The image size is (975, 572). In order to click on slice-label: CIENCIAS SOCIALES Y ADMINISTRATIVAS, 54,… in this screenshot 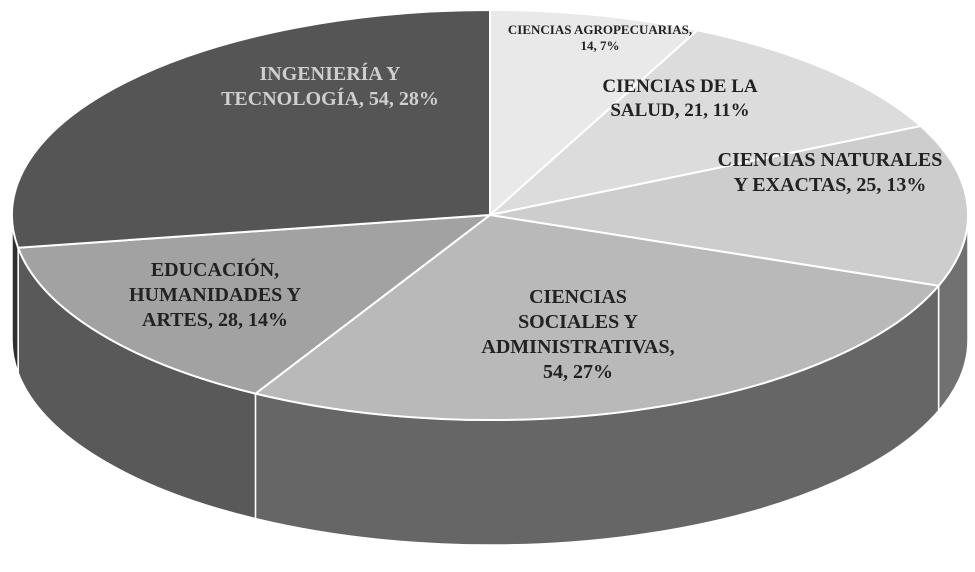, I will do `click(578, 334)`.